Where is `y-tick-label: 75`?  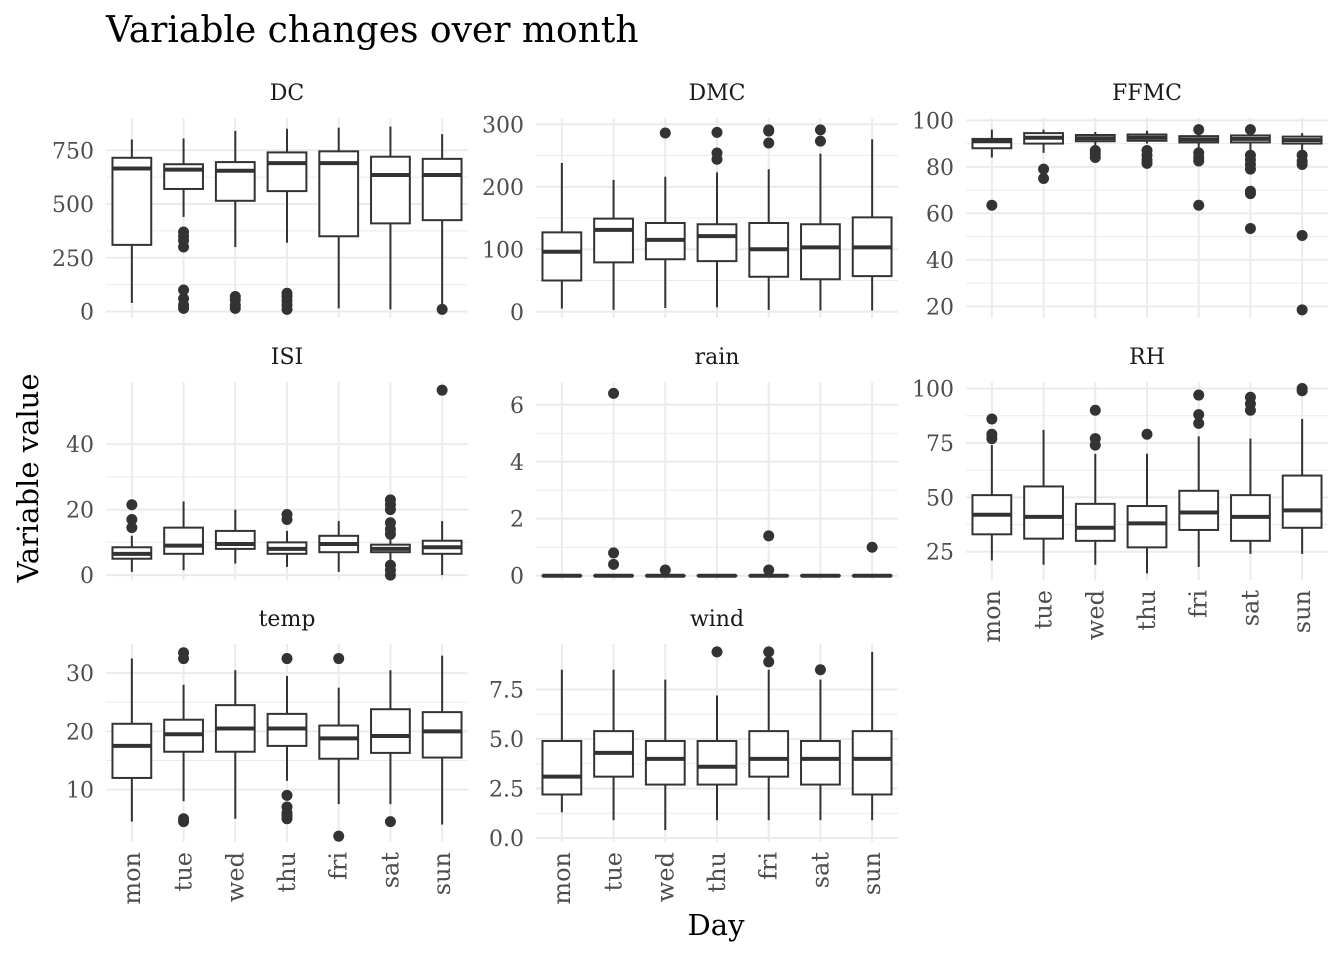
y-tick-label: 75 is located at coordinates (940, 444).